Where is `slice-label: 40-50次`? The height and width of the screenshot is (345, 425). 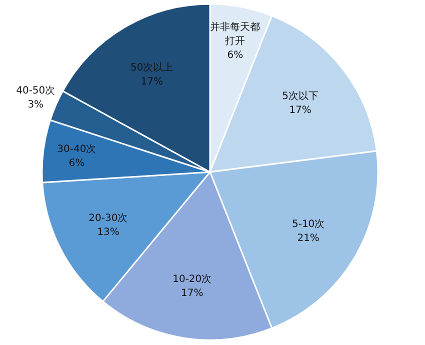 slice-label: 40-50次 is located at coordinates (36, 91).